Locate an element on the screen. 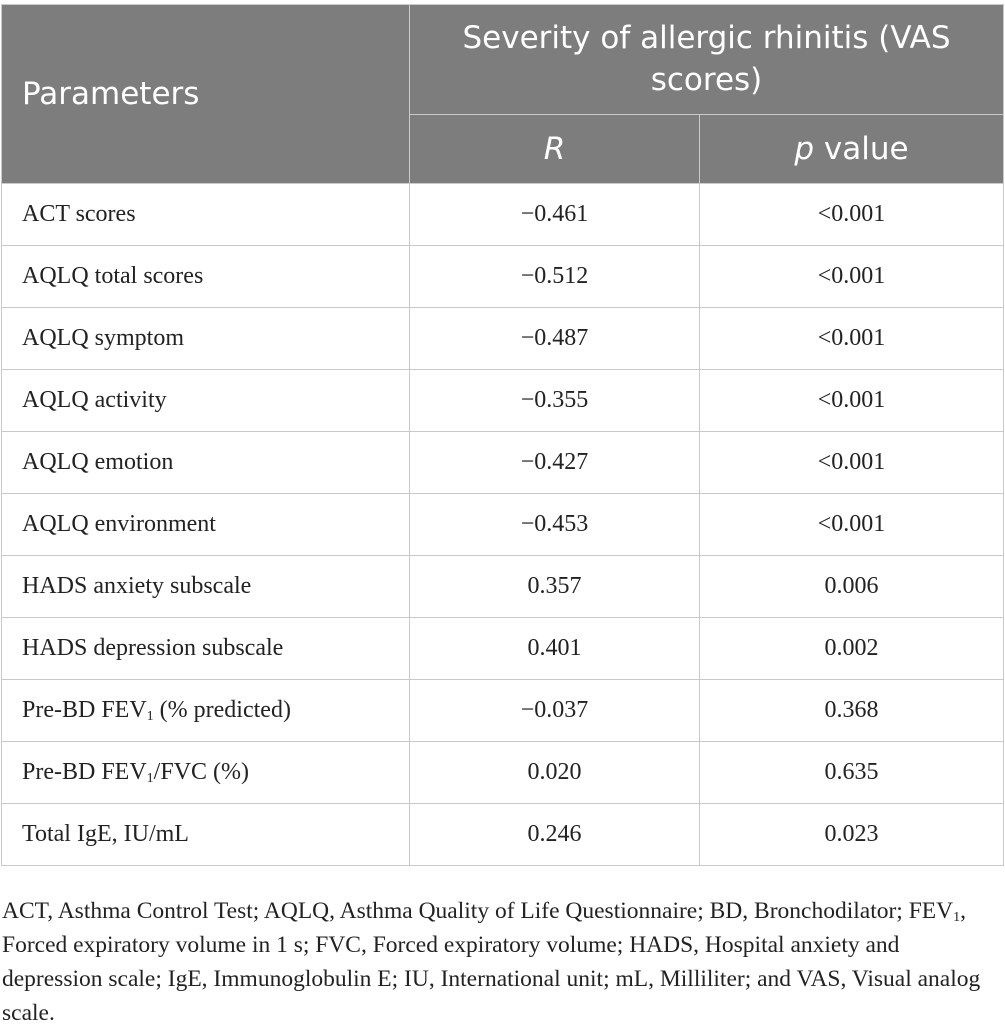  p-value: 0.023 is located at coordinates (851, 834).